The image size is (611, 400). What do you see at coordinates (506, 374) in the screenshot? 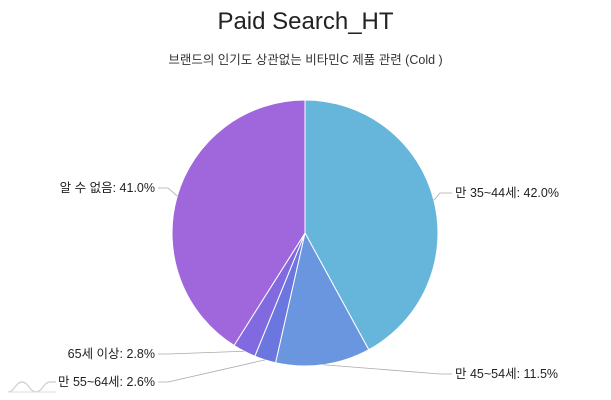
I see `slice-label: 만 45~54세: 11.5%` at bounding box center [506, 374].